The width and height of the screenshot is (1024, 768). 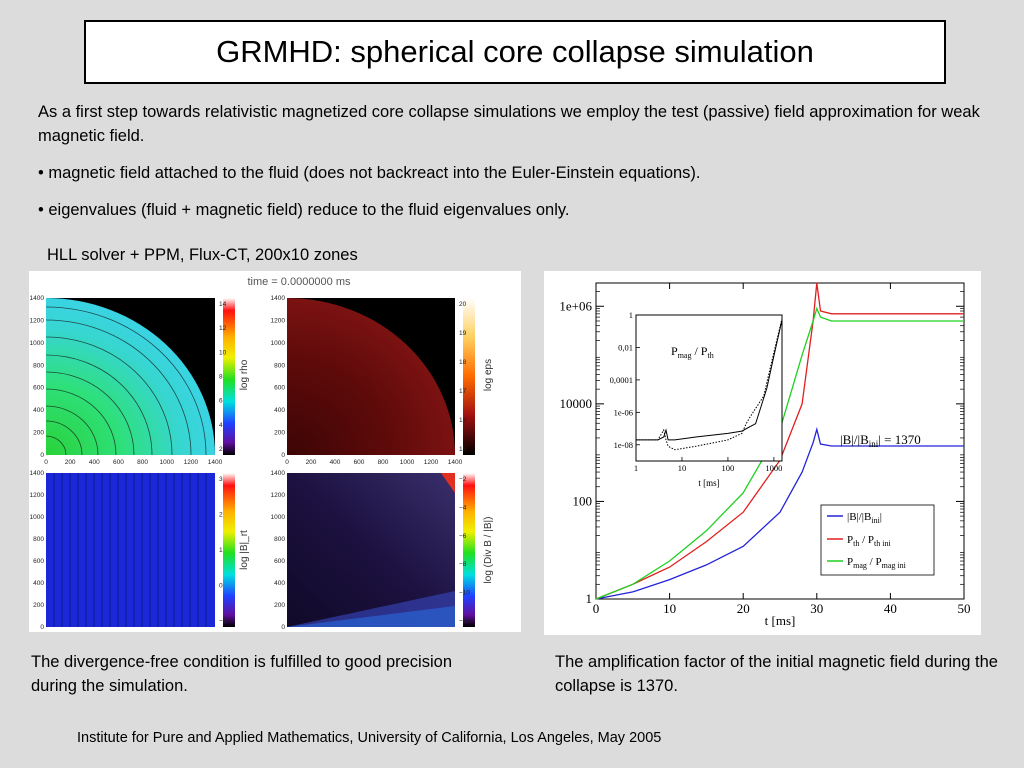 What do you see at coordinates (621, 380) in the screenshot?
I see `inset-y-tick-label: 0,0001` at bounding box center [621, 380].